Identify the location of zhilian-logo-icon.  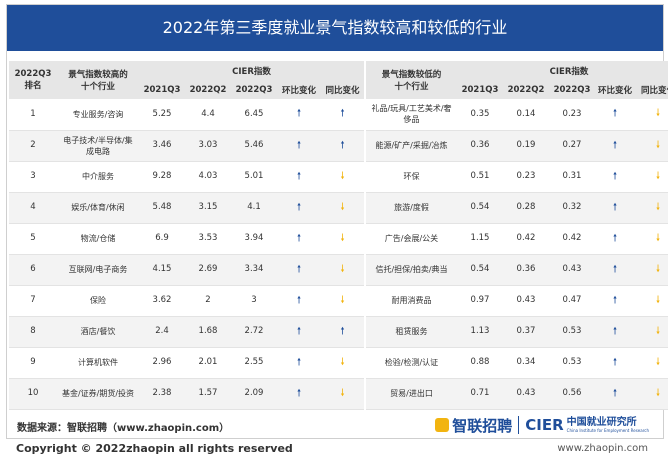
(442, 425).